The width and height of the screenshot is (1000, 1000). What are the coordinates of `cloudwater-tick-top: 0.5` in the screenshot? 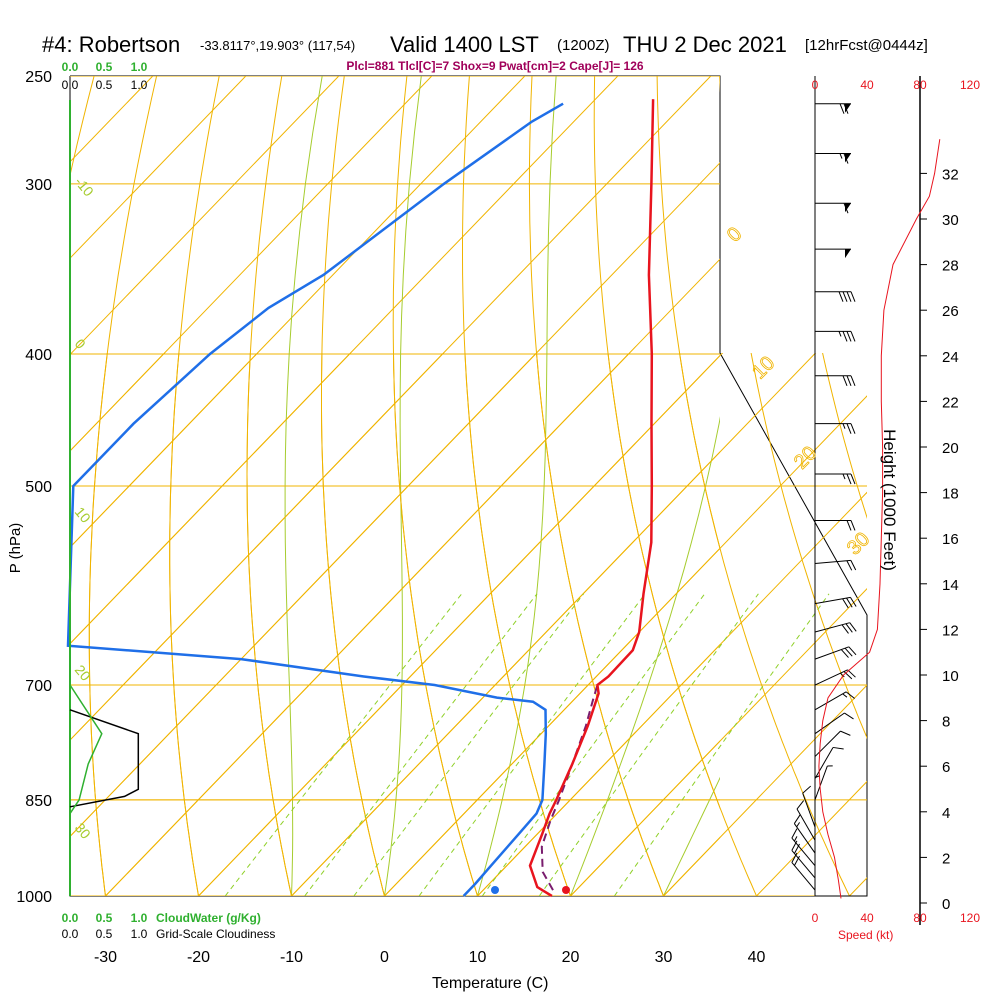 It's located at (104, 67).